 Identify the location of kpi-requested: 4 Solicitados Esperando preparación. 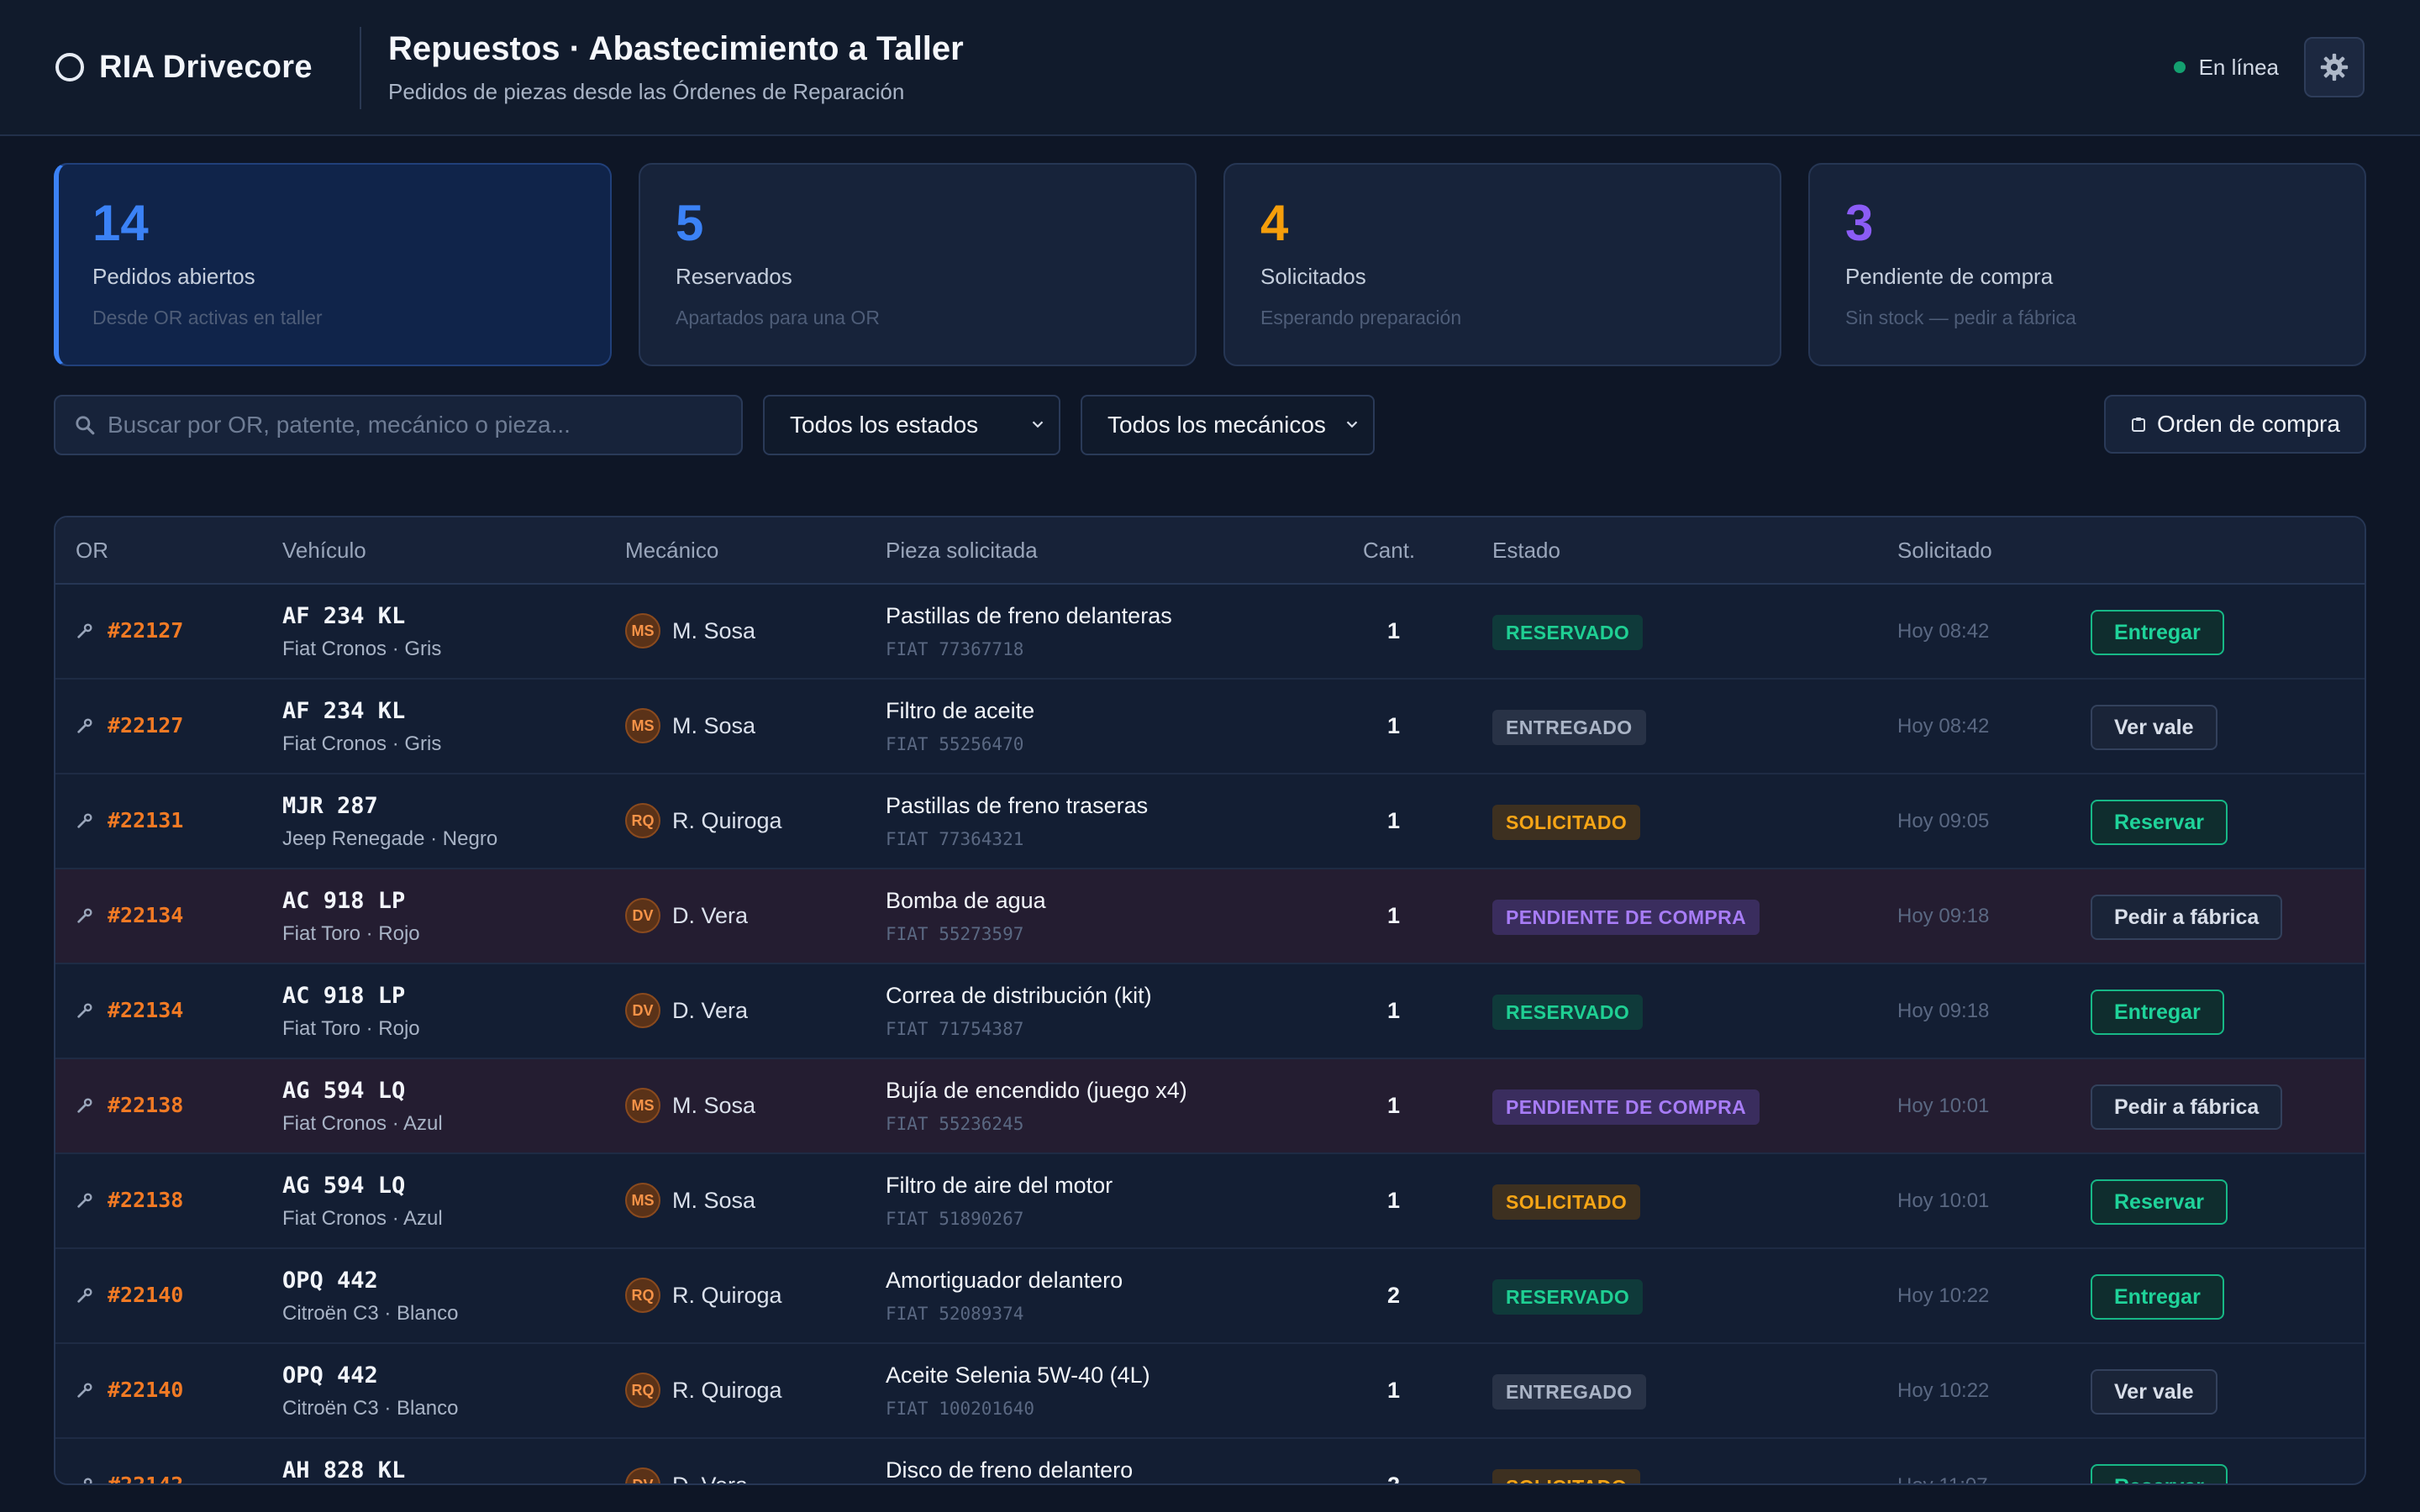
(1502, 264).